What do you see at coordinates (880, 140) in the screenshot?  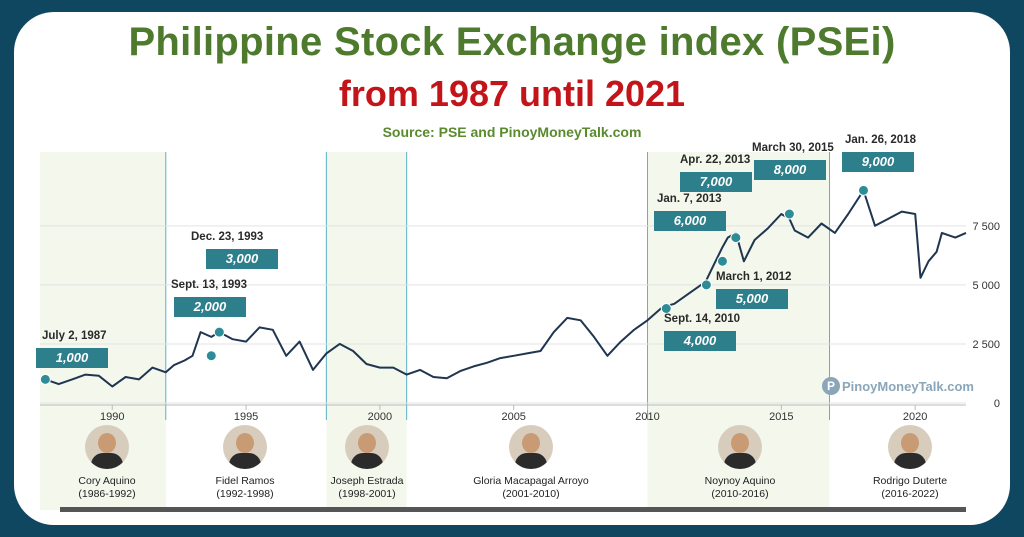 I see `milestone-date-label: Jan. 26, 2018` at bounding box center [880, 140].